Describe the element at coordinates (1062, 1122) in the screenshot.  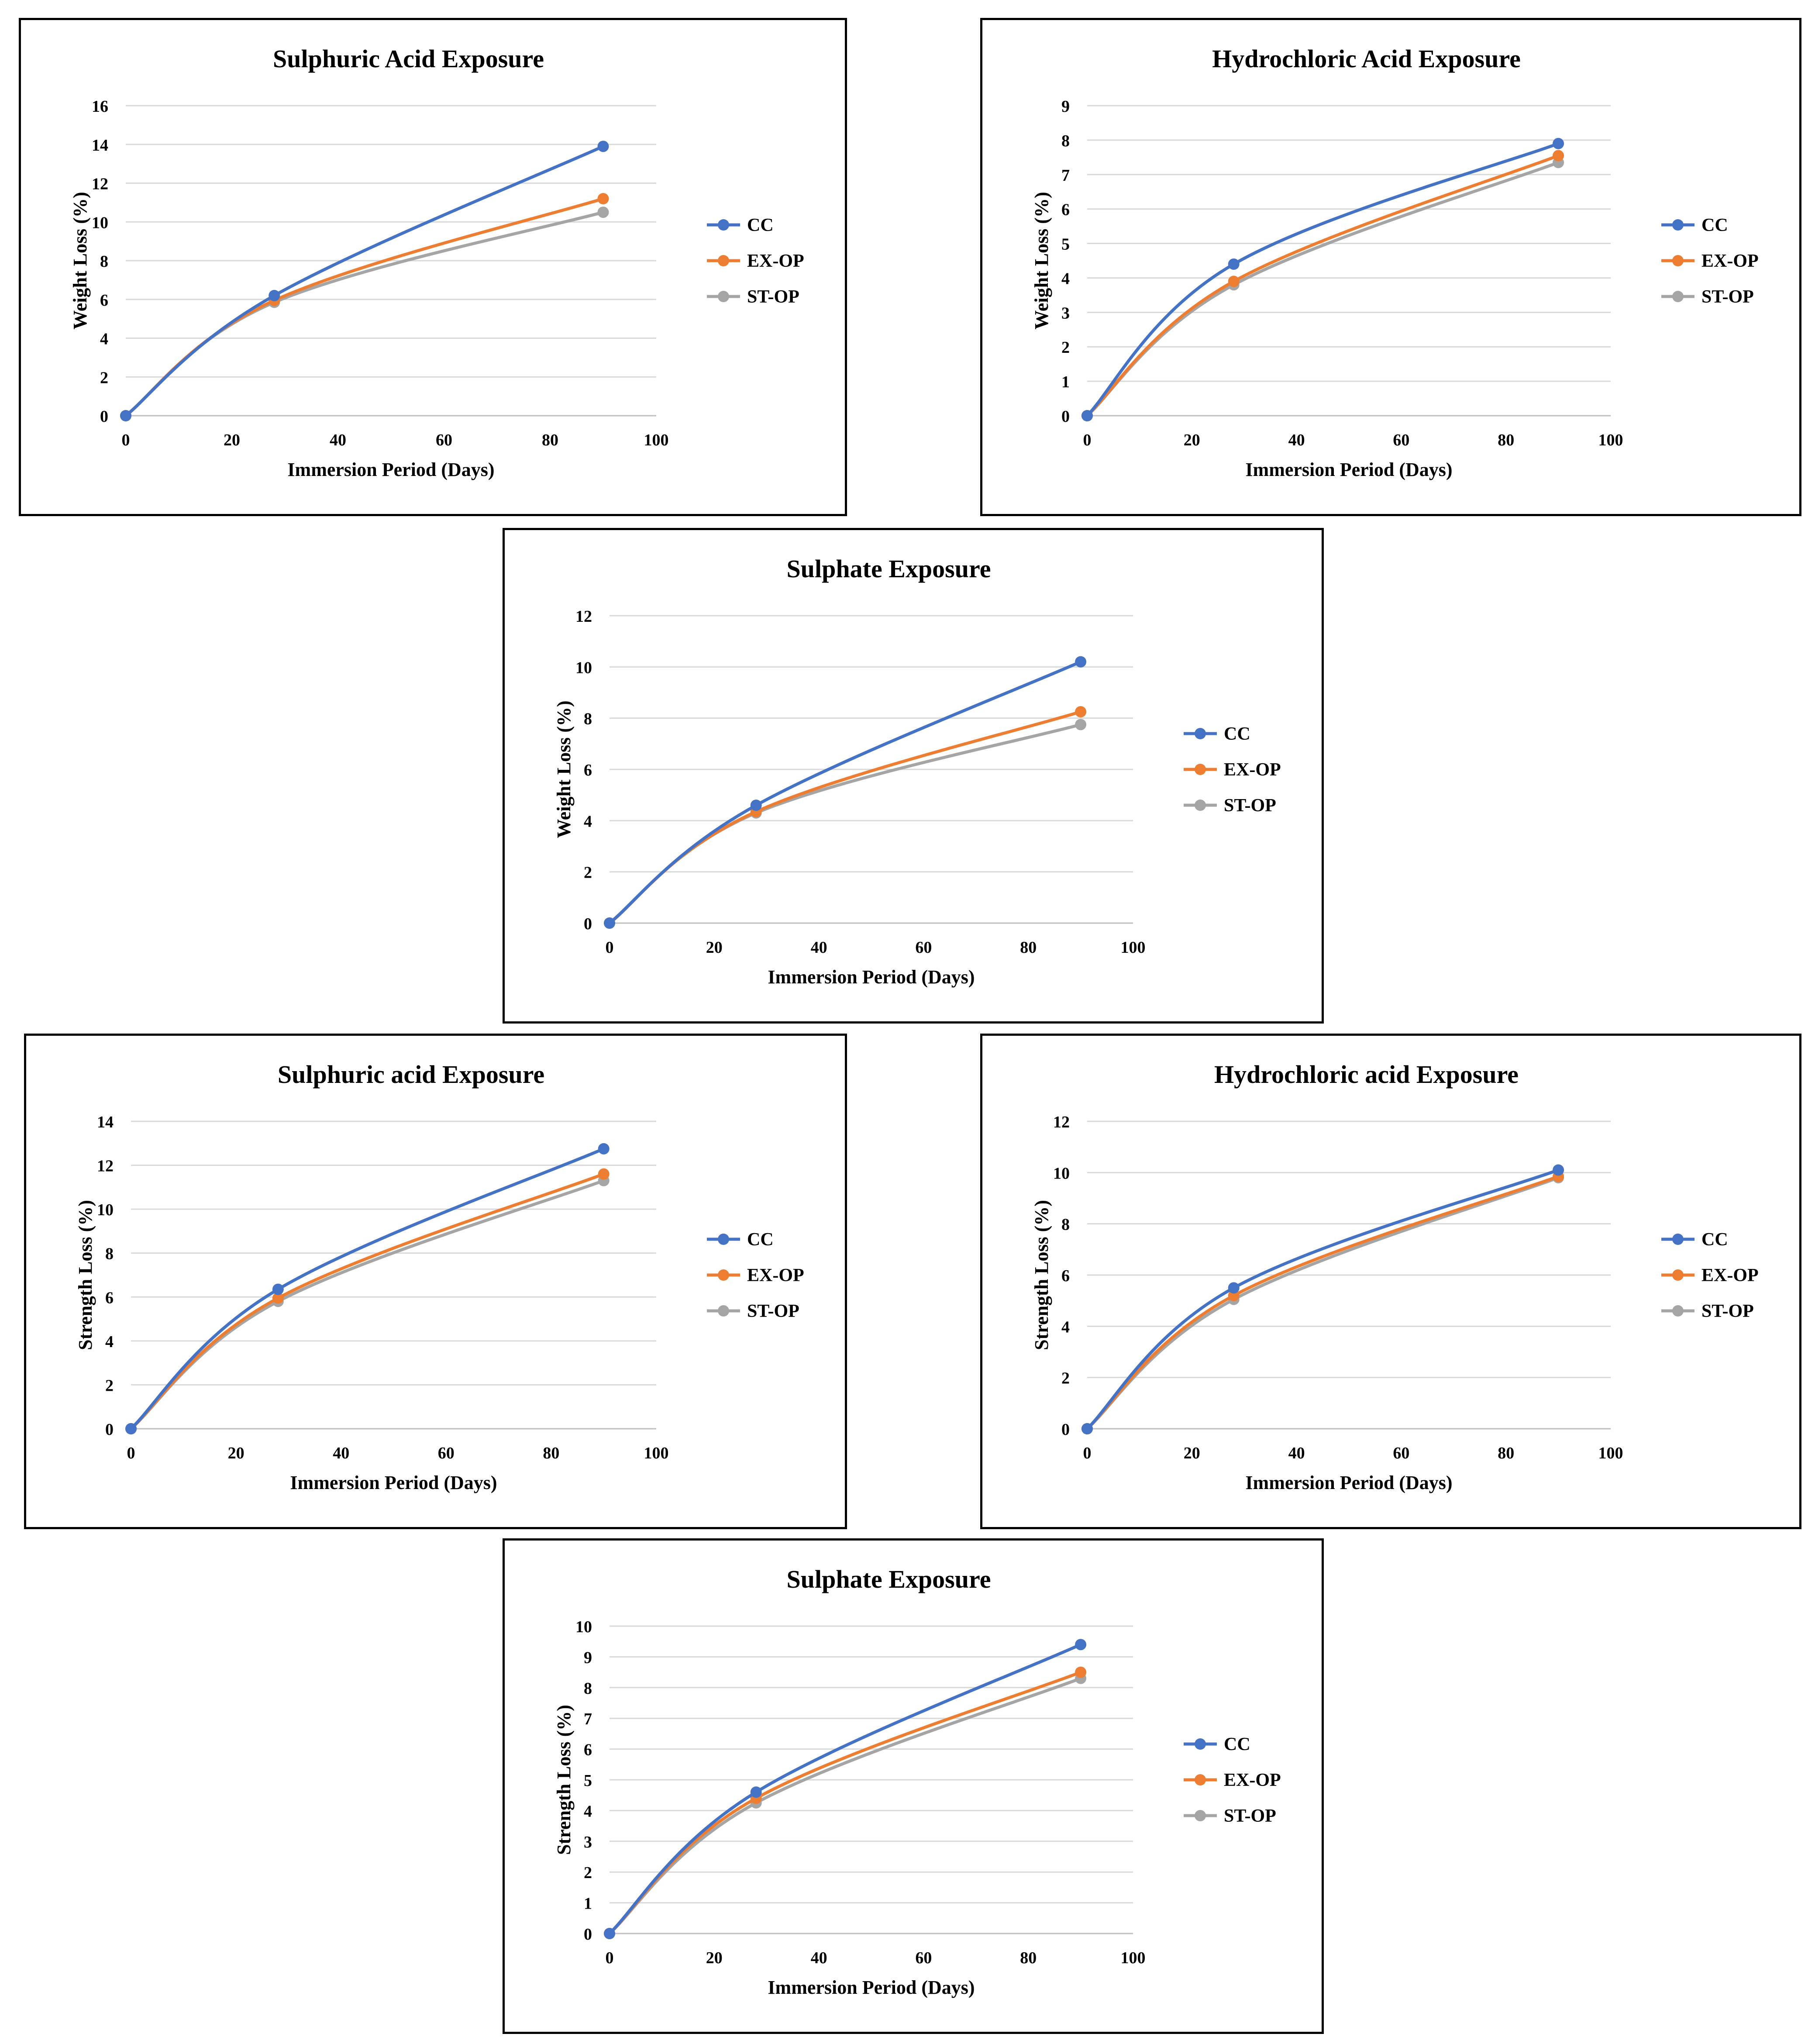
I see `y-tick-label: 12` at that location.